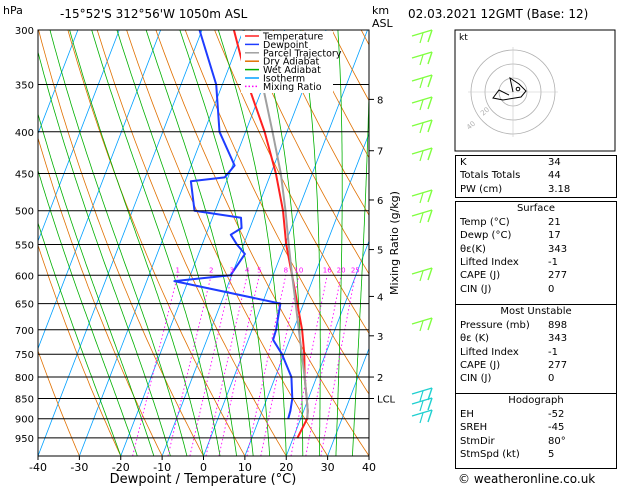 The width and height of the screenshot is (629, 486). What do you see at coordinates (463, 38) in the screenshot?
I see `hodograph-unit-label: kt` at bounding box center [463, 38].